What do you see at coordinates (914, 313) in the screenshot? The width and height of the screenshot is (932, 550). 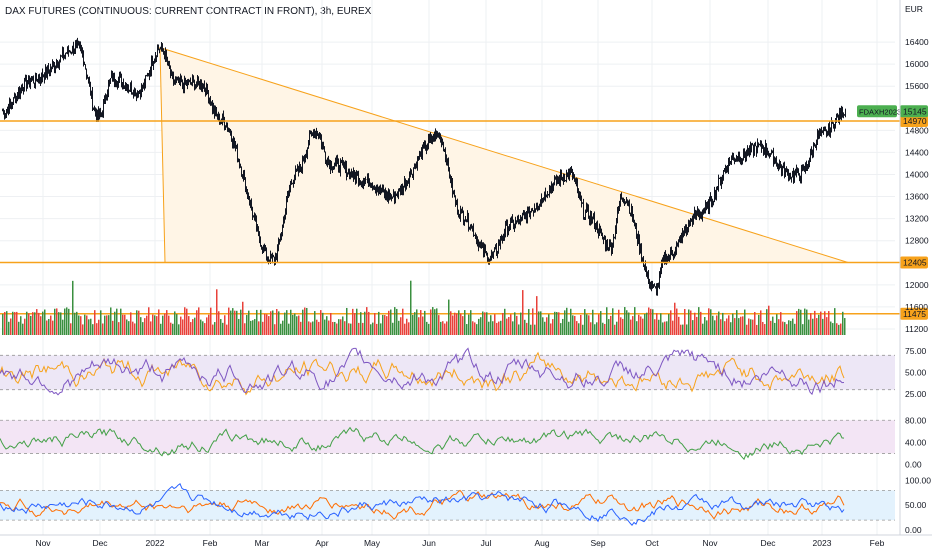 I see `level-tag` at bounding box center [914, 313].